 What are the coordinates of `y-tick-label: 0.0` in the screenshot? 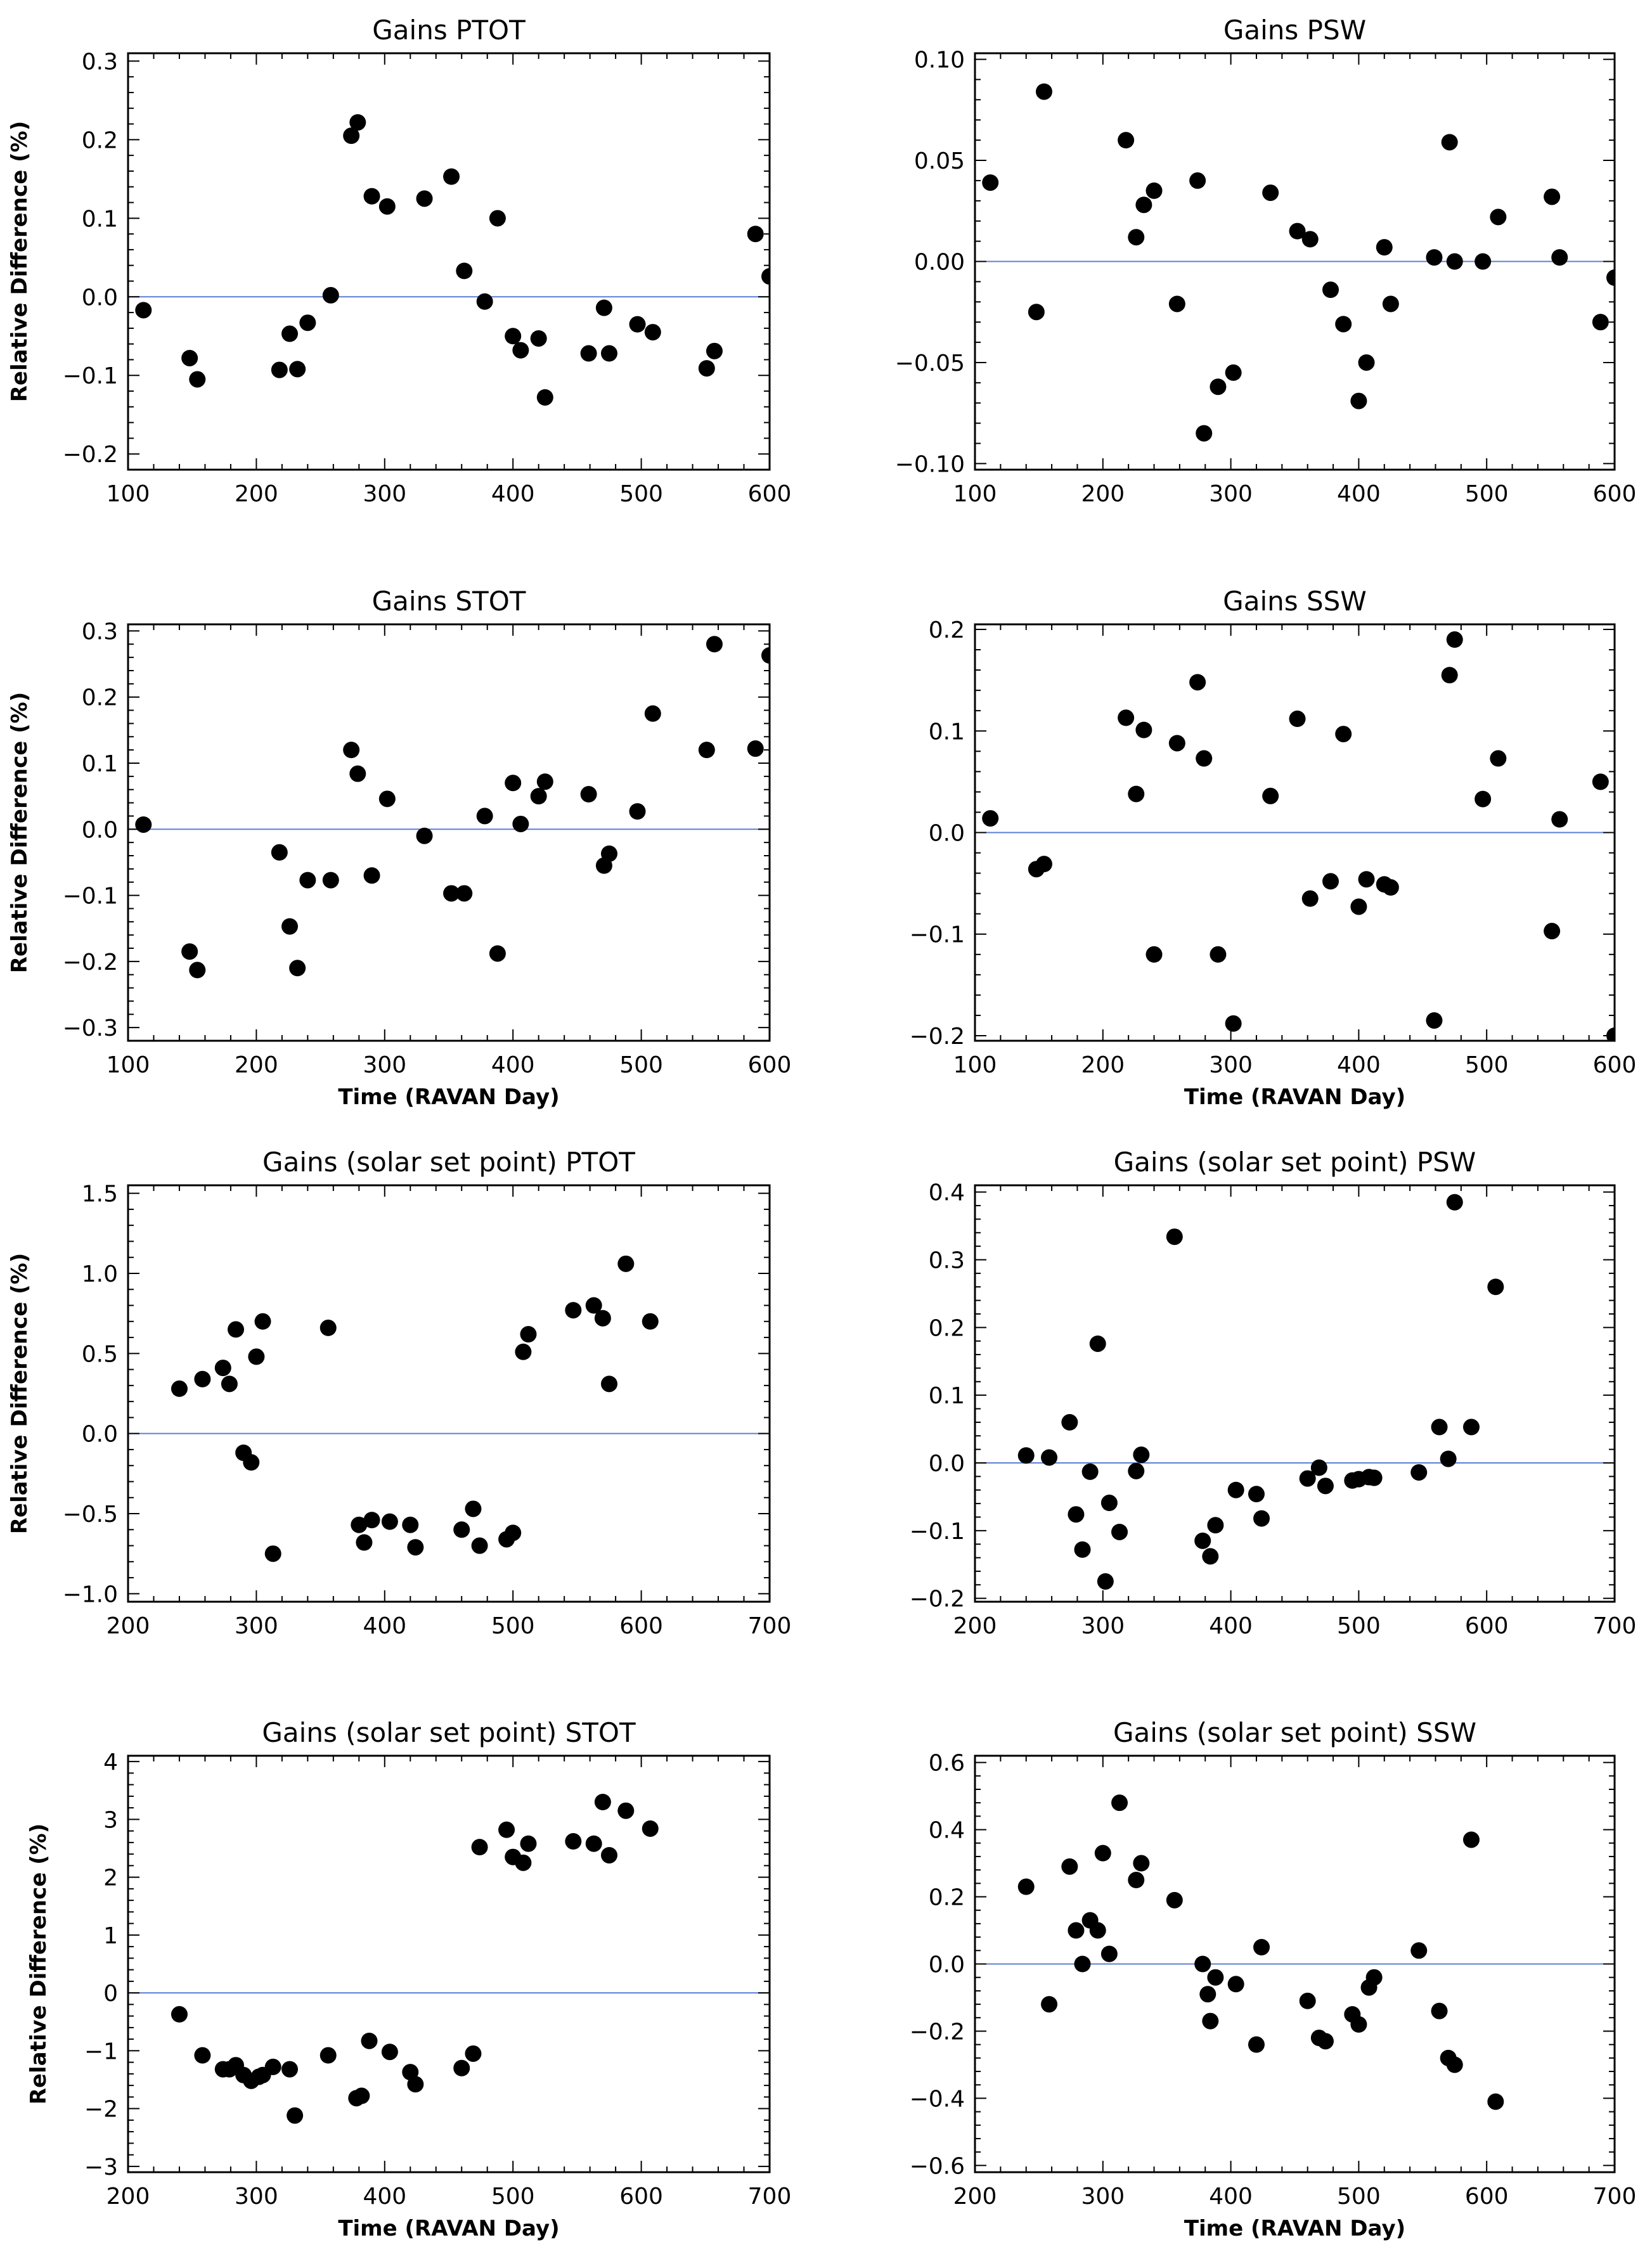 It's located at (100, 830).